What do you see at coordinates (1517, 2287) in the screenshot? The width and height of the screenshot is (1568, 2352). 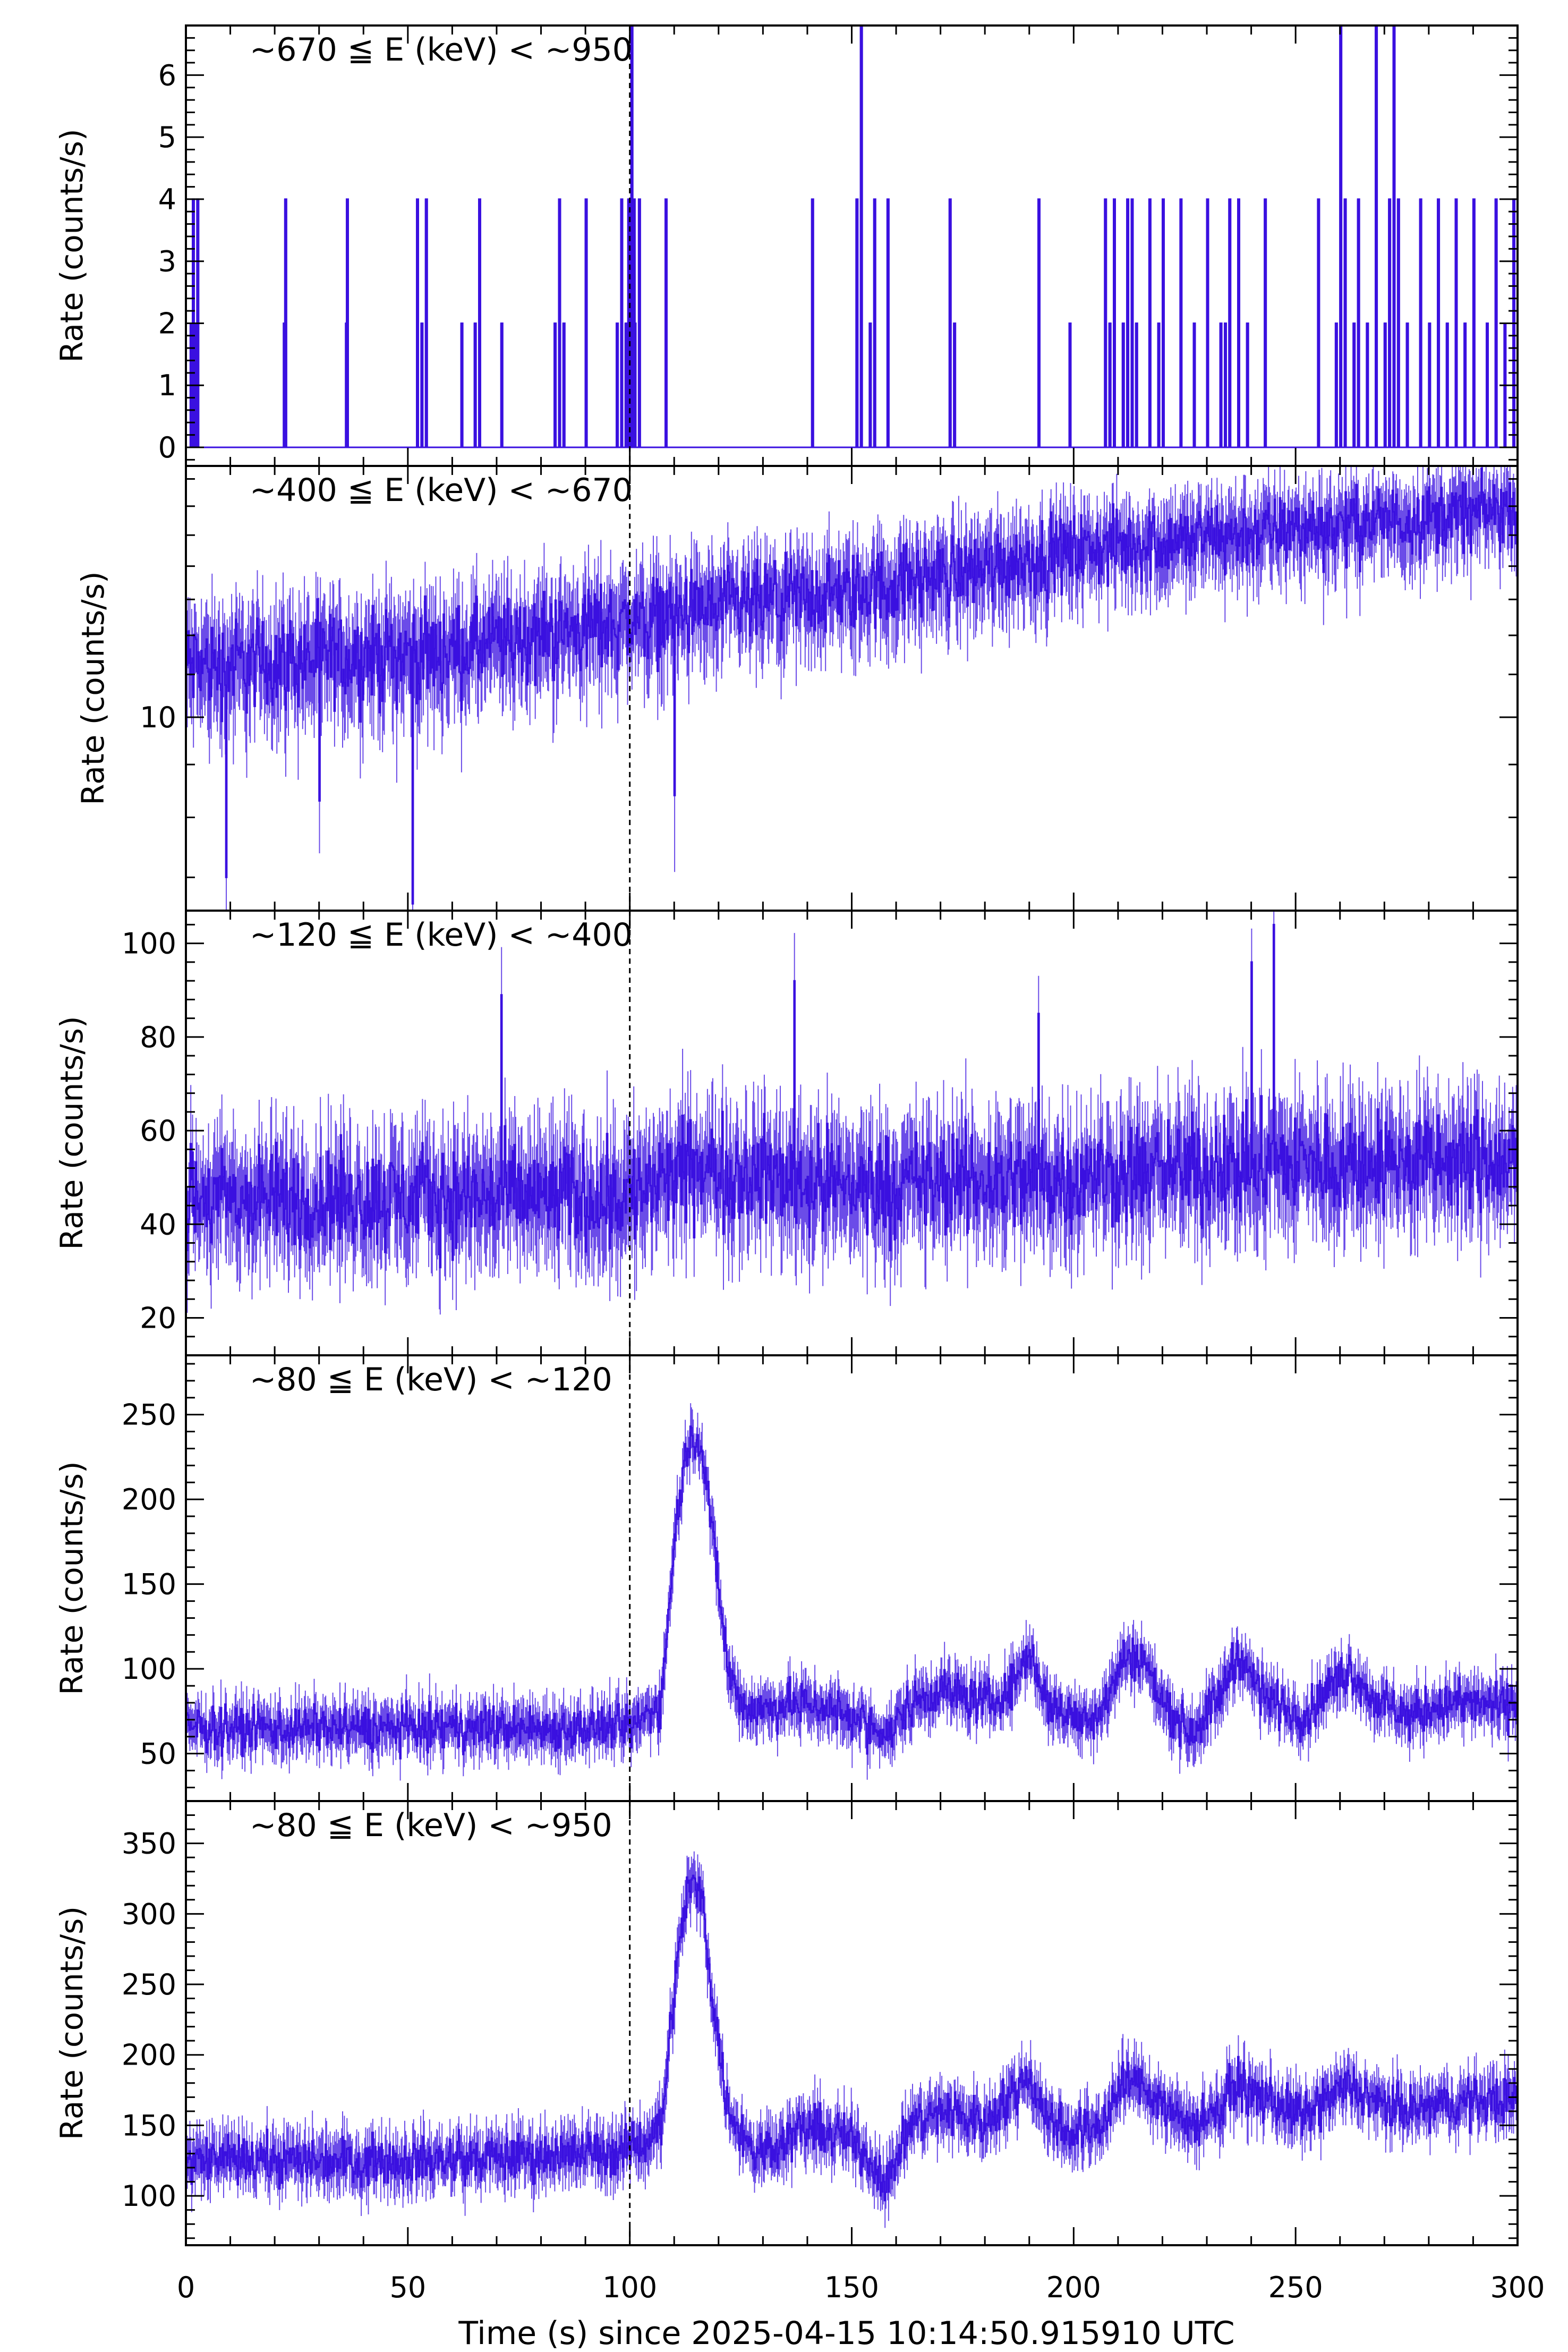 I see `x-tick-label: 300` at bounding box center [1517, 2287].